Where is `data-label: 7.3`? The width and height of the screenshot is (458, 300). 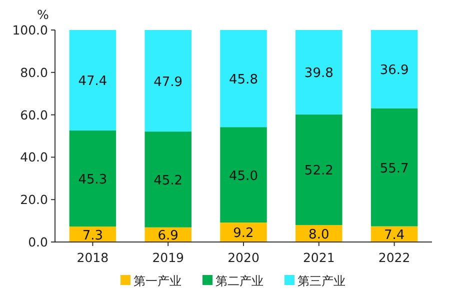 data-label: 7.3 is located at coordinates (93, 236).